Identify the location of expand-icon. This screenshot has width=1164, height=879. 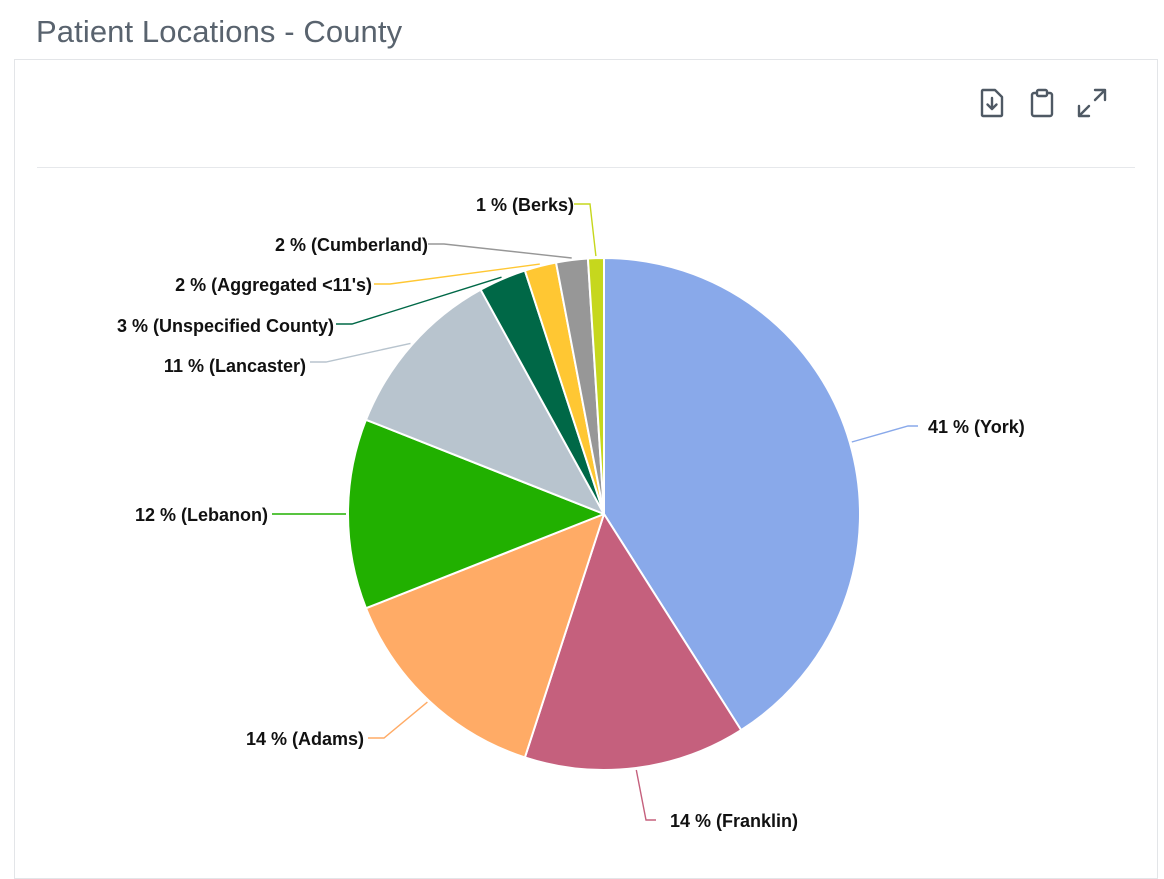
(1092, 103).